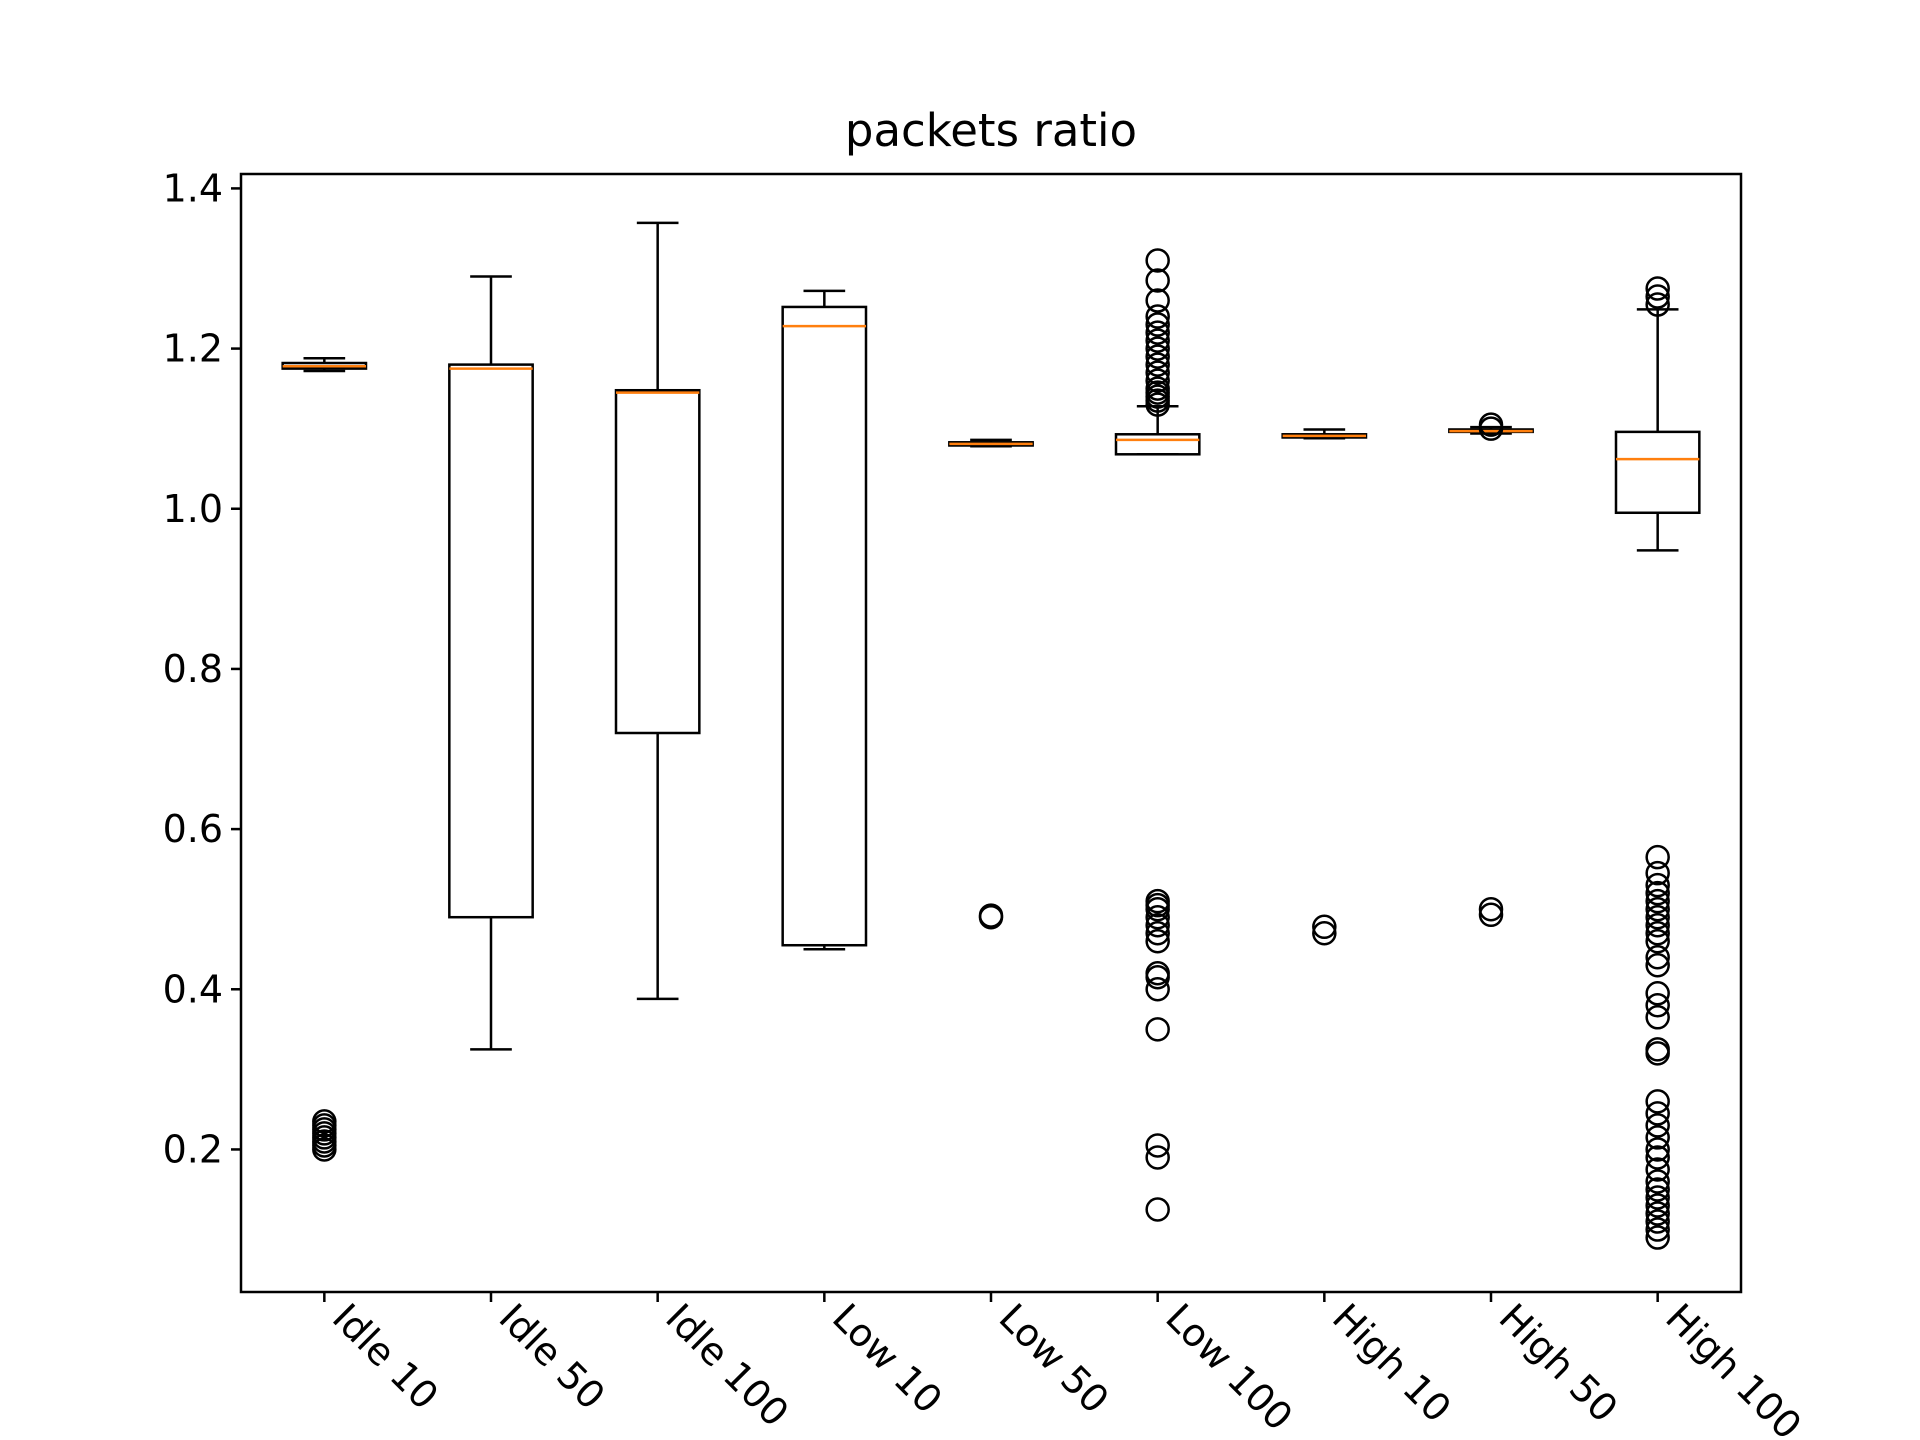  Describe the element at coordinates (193, 349) in the screenshot. I see `y-tick-label: 1.2` at that location.